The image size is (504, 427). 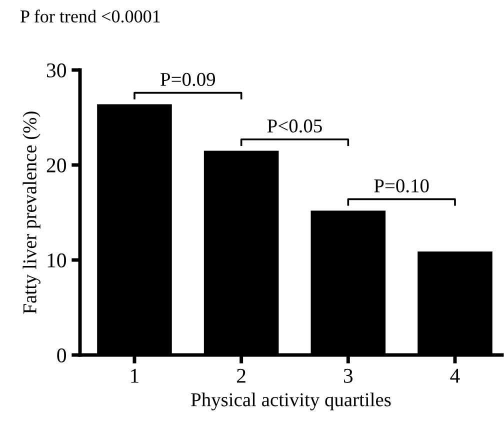 What do you see at coordinates (455, 375) in the screenshot?
I see `x-tick-label: 4` at bounding box center [455, 375].